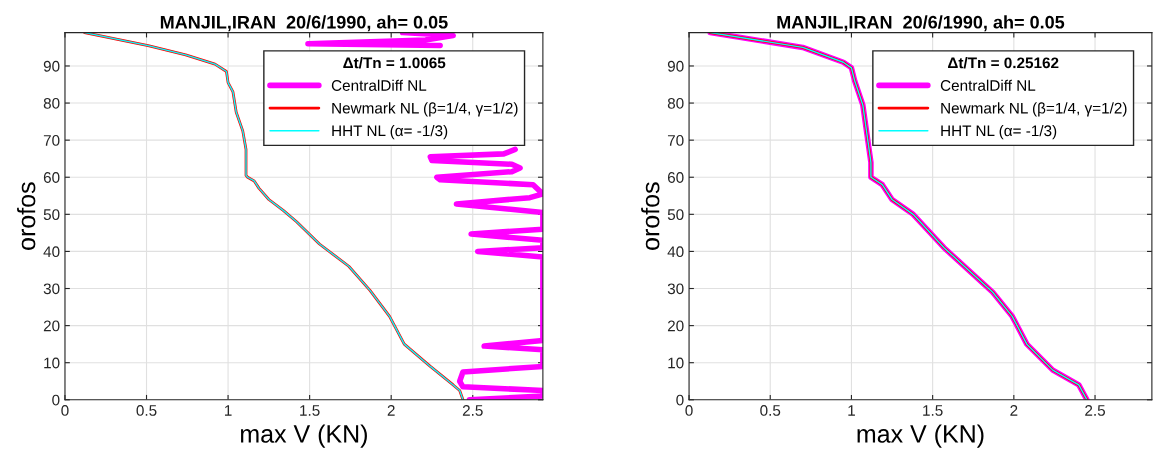 This screenshot has width=1160, height=459. Describe the element at coordinates (1003, 63) in the screenshot. I see `legend-title: Δt/Tn = 0.25162` at that location.